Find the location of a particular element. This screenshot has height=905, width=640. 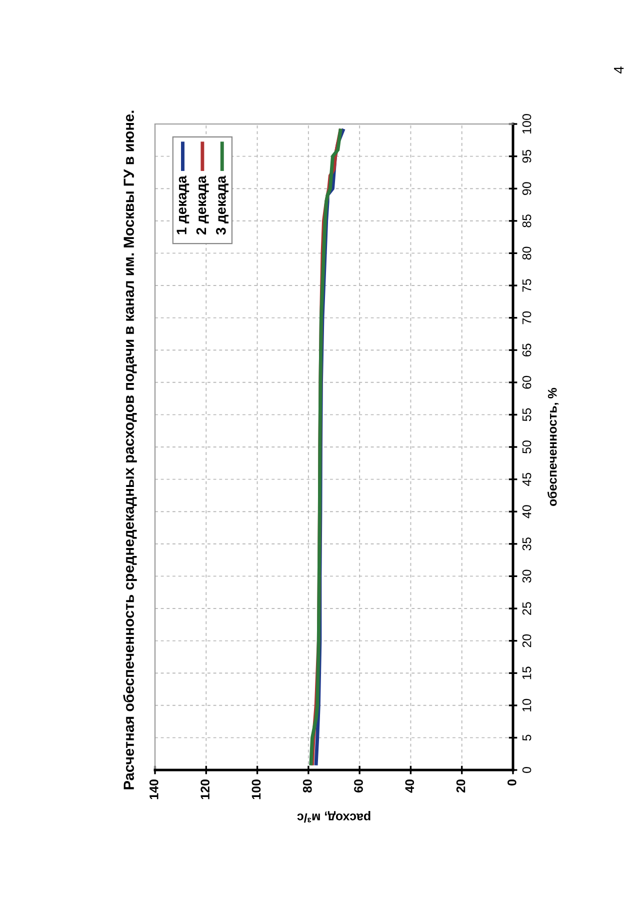

y-tick-label: 45 is located at coordinates (527, 479).